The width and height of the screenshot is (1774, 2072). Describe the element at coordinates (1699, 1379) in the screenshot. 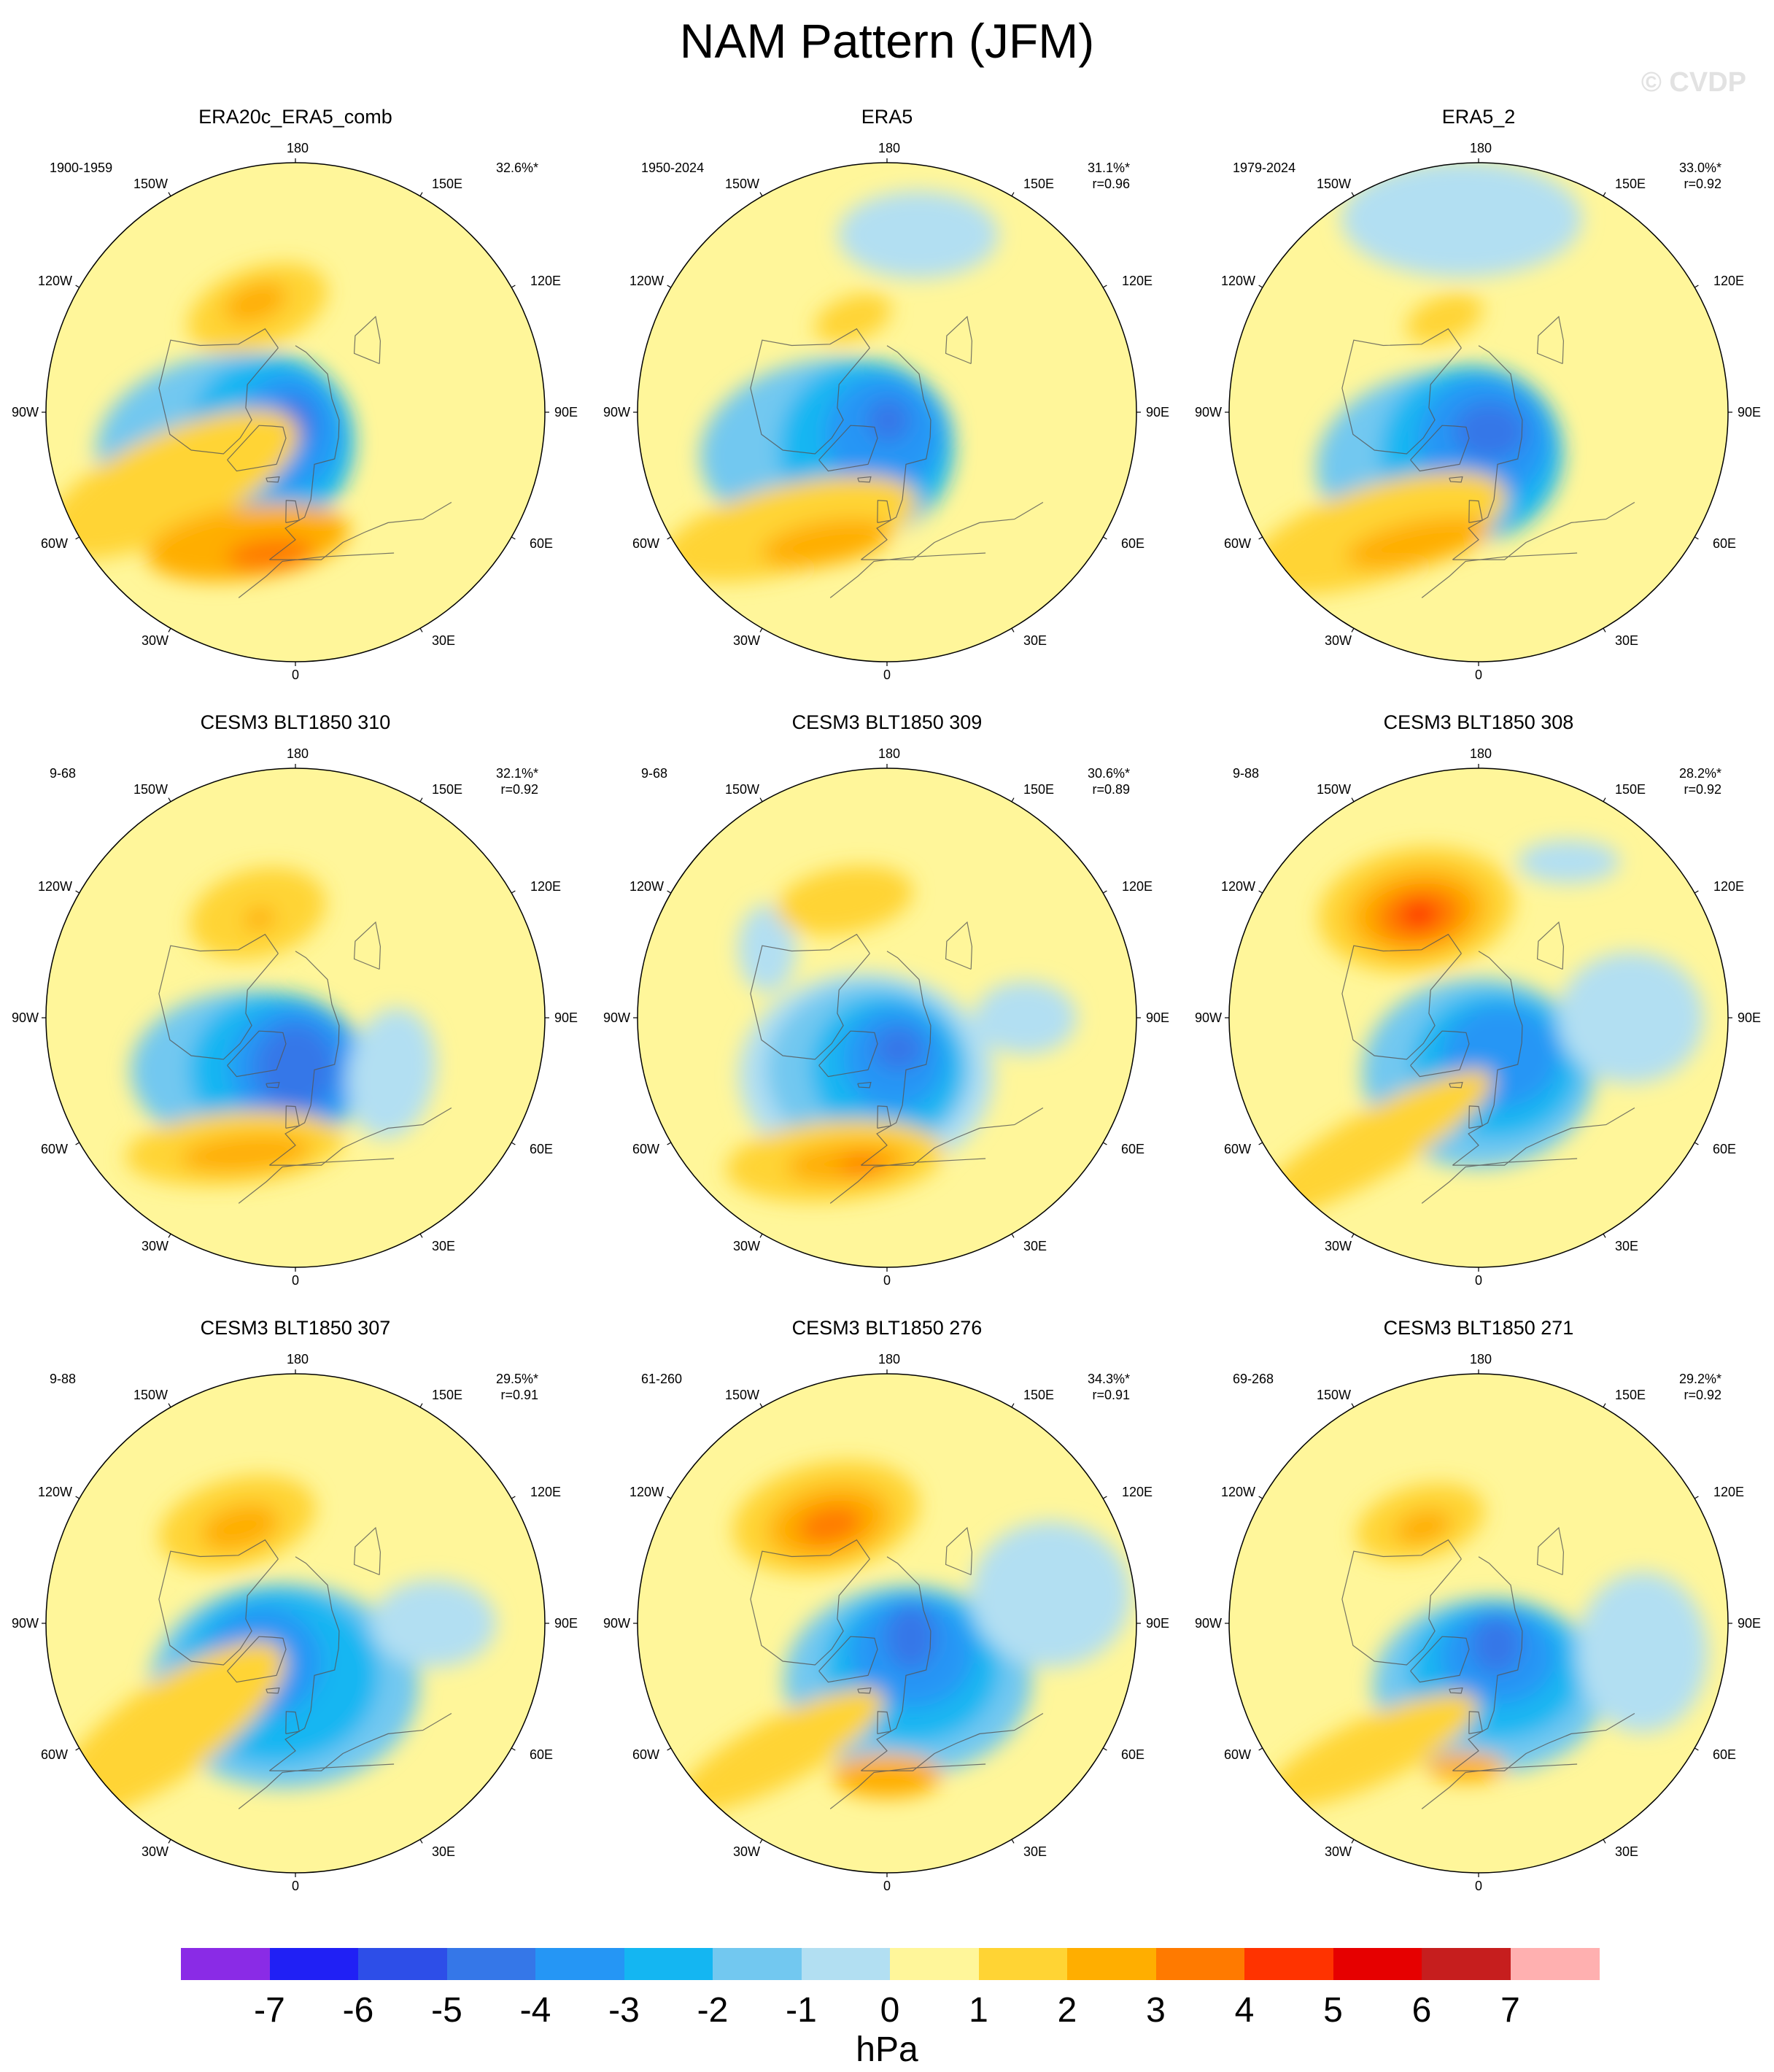

I see `panel-explained-variance: 29.2%*` at that location.